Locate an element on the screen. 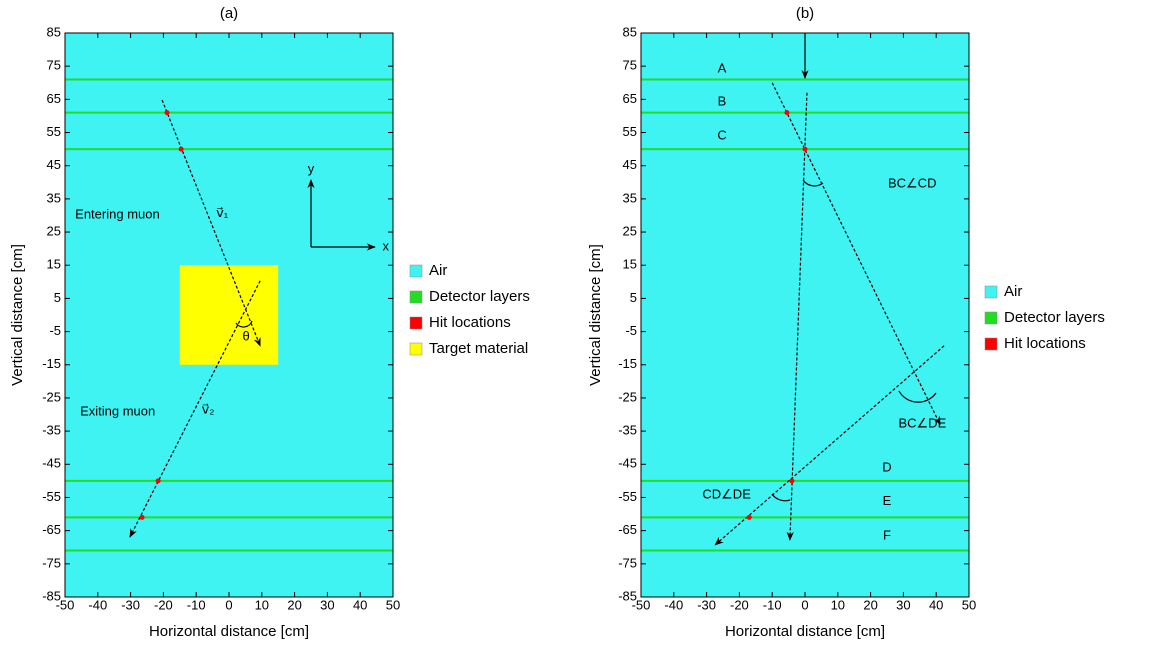  target-material is located at coordinates (229, 315).